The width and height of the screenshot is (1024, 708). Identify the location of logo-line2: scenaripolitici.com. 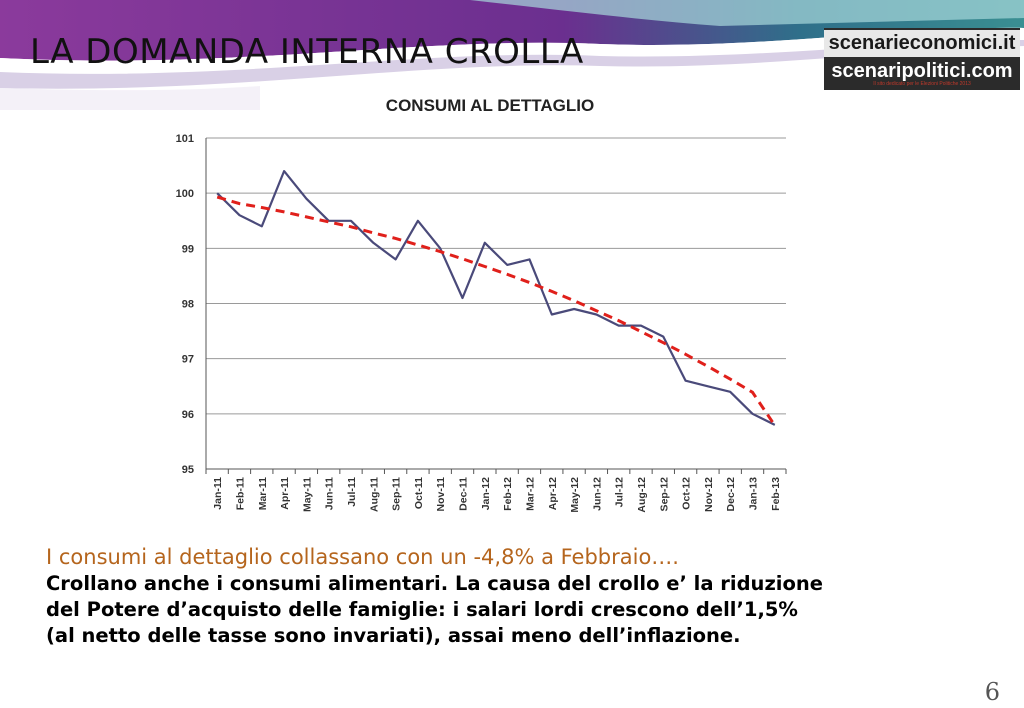
(922, 71).